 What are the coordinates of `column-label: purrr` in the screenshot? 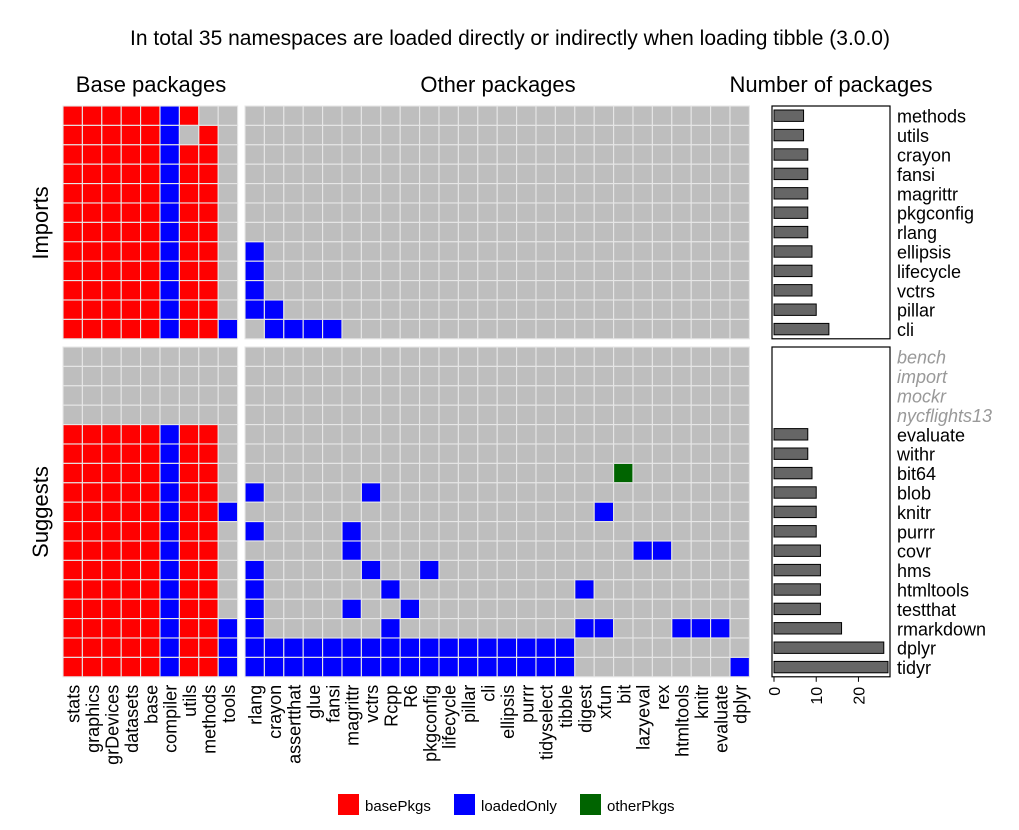 It's located at (527, 704).